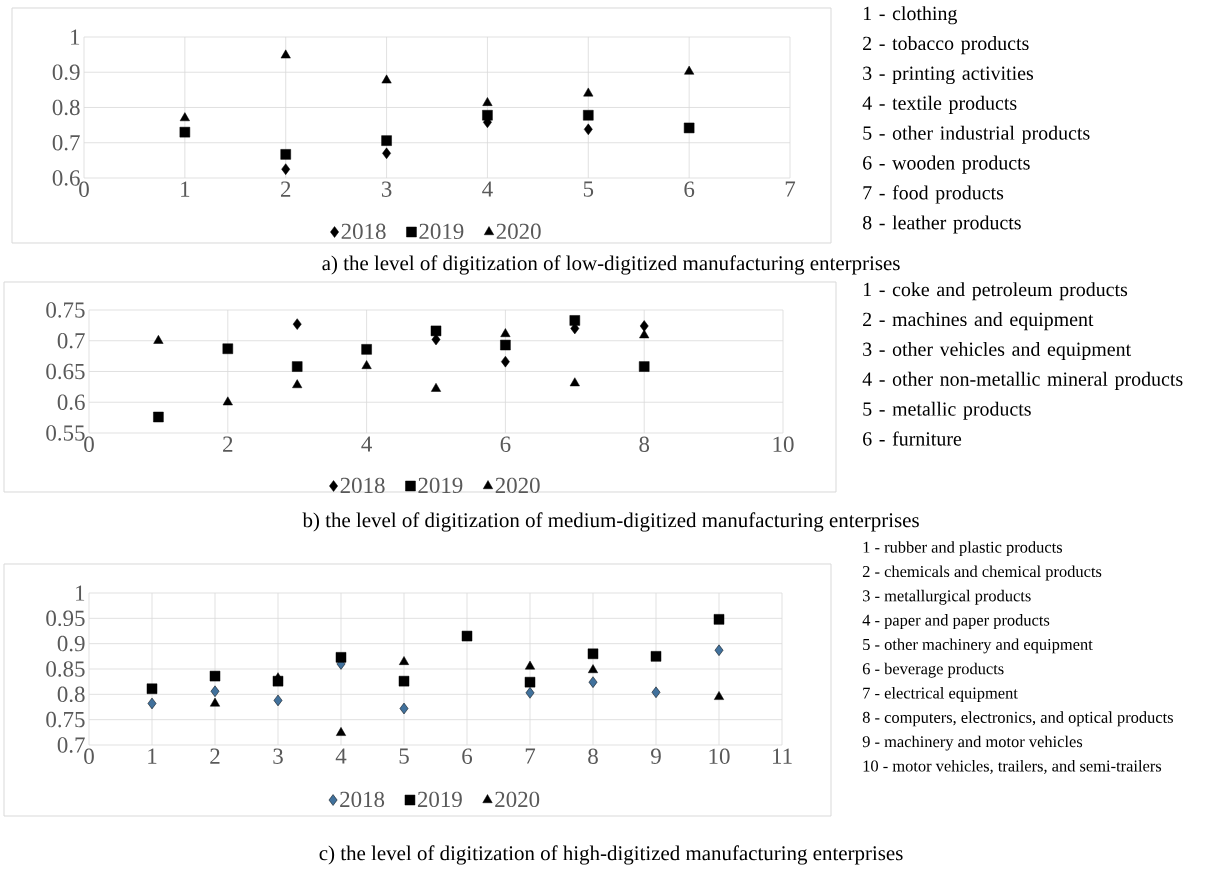 This screenshot has height=881, width=1222. What do you see at coordinates (1012, 766) in the screenshot?
I see `text: 10 - motor vehicles, trailers, and semi-trailers` at bounding box center [1012, 766].